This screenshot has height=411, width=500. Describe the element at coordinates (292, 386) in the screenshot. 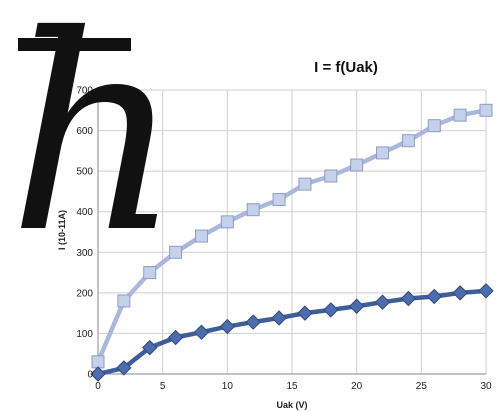

I see `x-tick-label: 15` at that location.